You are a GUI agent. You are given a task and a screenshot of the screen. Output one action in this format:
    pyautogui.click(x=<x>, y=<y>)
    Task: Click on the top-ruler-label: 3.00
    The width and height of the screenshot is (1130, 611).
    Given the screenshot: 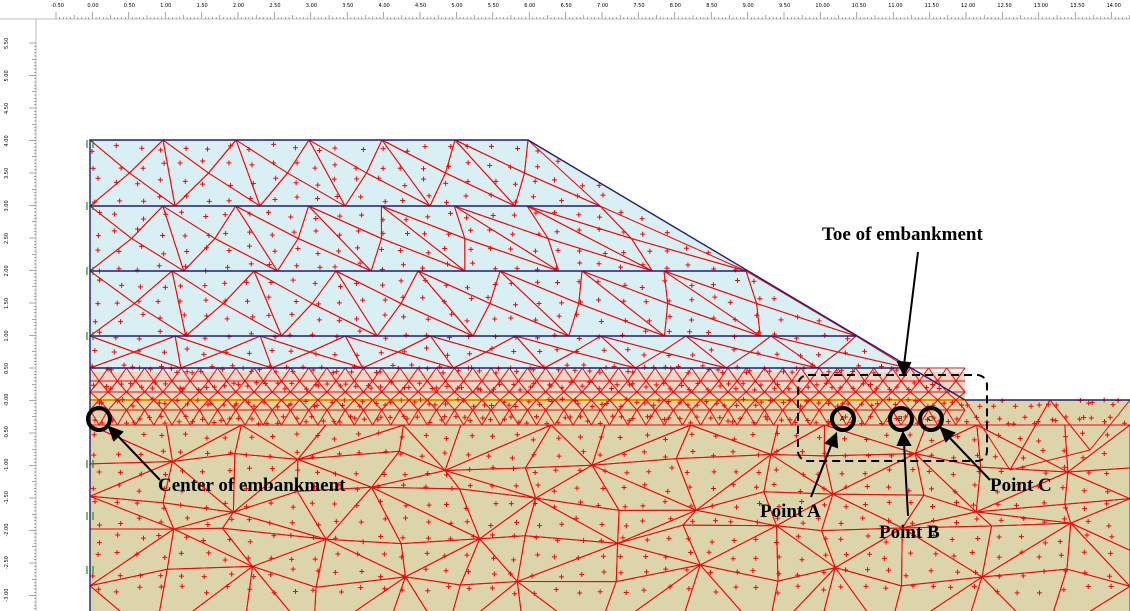 What is the action you would take?
    pyautogui.click(x=311, y=6)
    